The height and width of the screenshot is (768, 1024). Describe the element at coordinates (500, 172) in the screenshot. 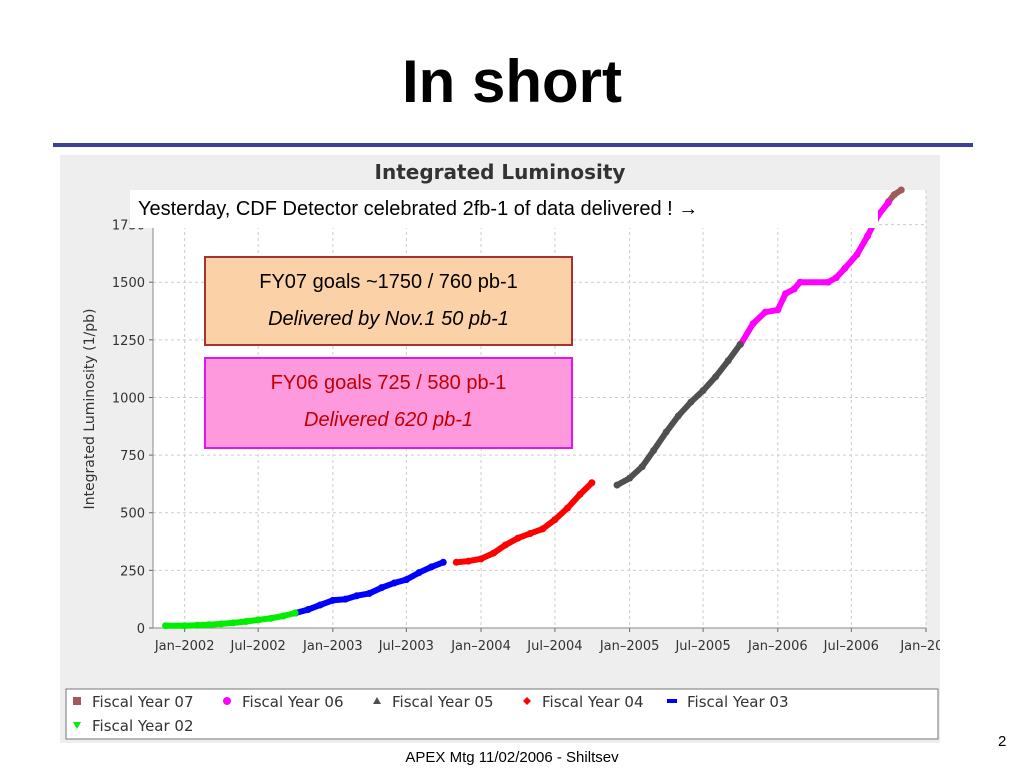

I see `chart-title: Integrated Luminosity` at that location.